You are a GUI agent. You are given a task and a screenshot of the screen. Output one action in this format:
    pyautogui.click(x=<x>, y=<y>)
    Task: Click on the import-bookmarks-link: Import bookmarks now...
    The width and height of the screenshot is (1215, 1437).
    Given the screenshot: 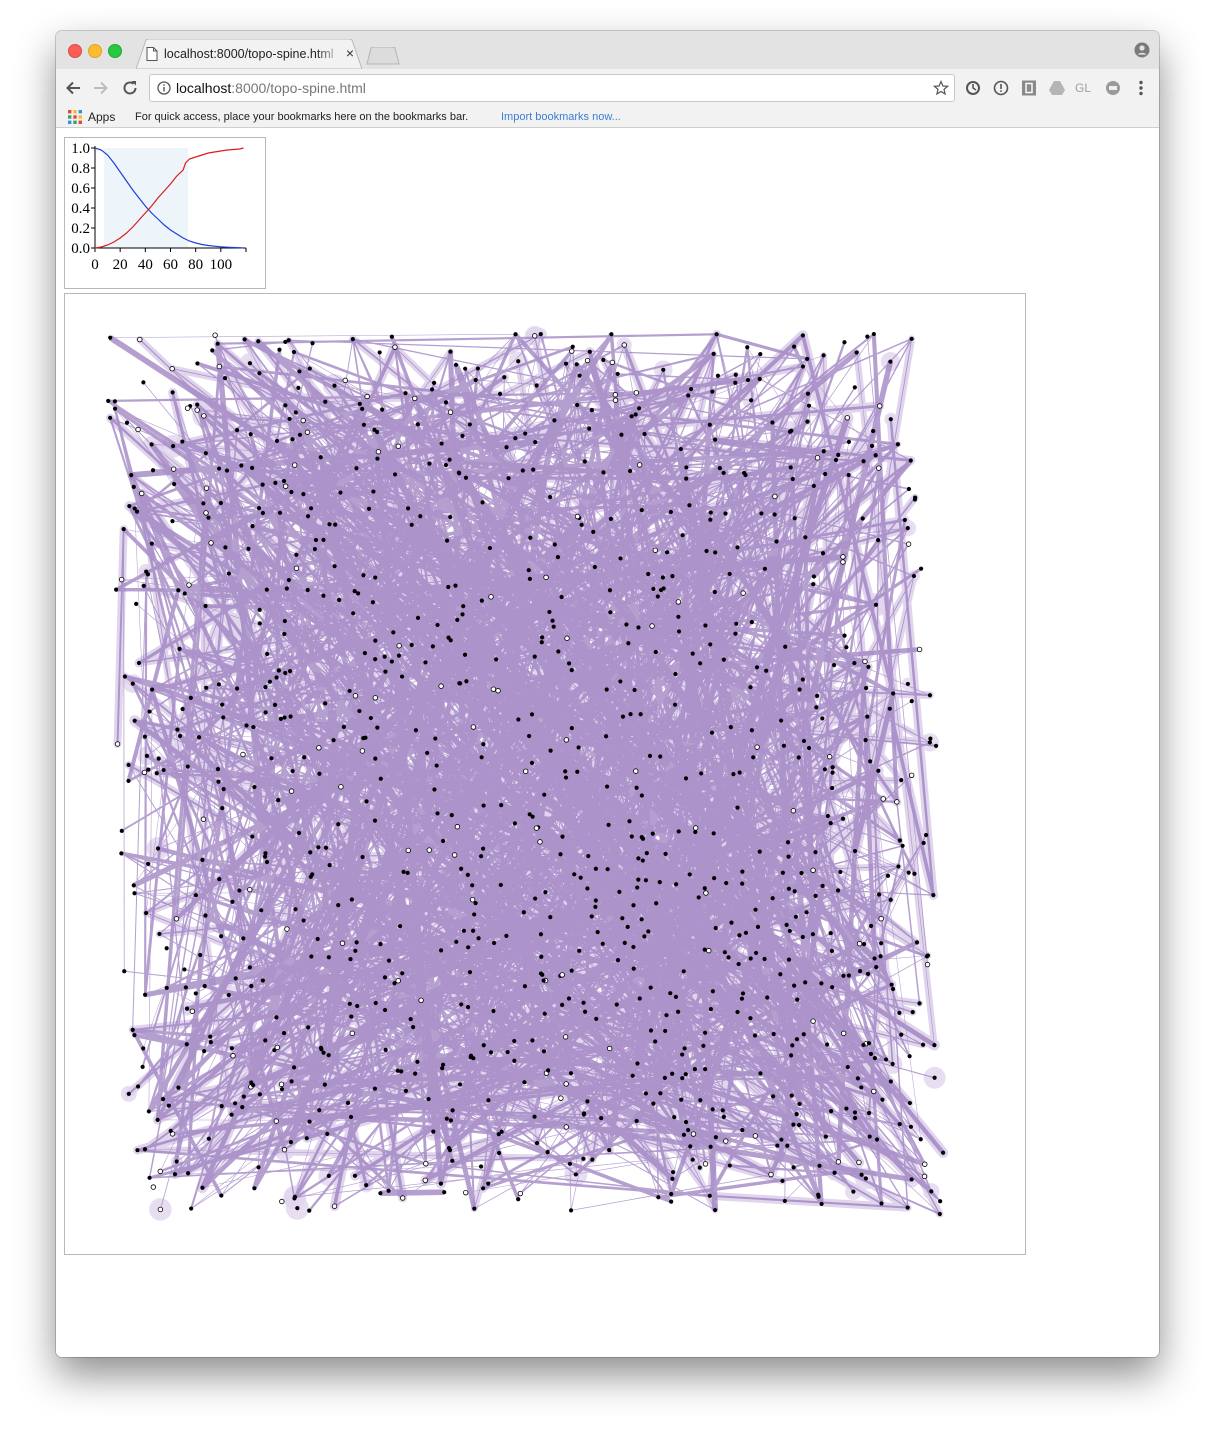 What is the action you would take?
    pyautogui.click(x=561, y=117)
    